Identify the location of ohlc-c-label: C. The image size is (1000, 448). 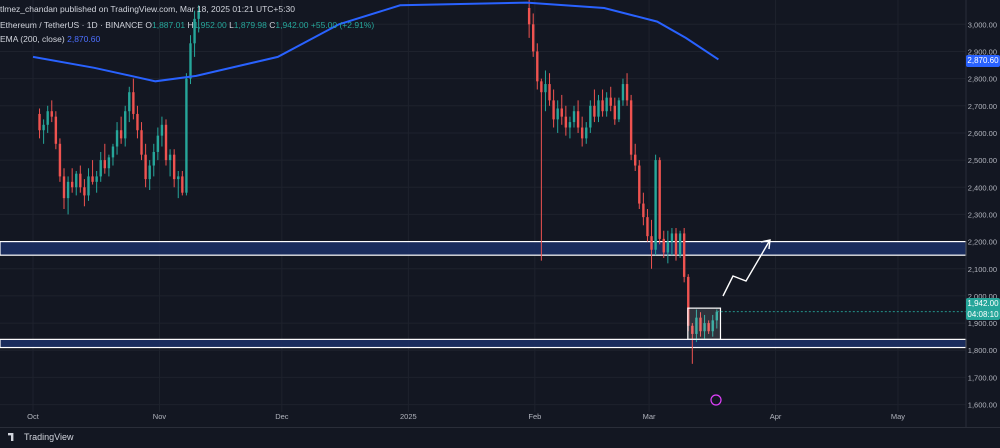
(272, 25).